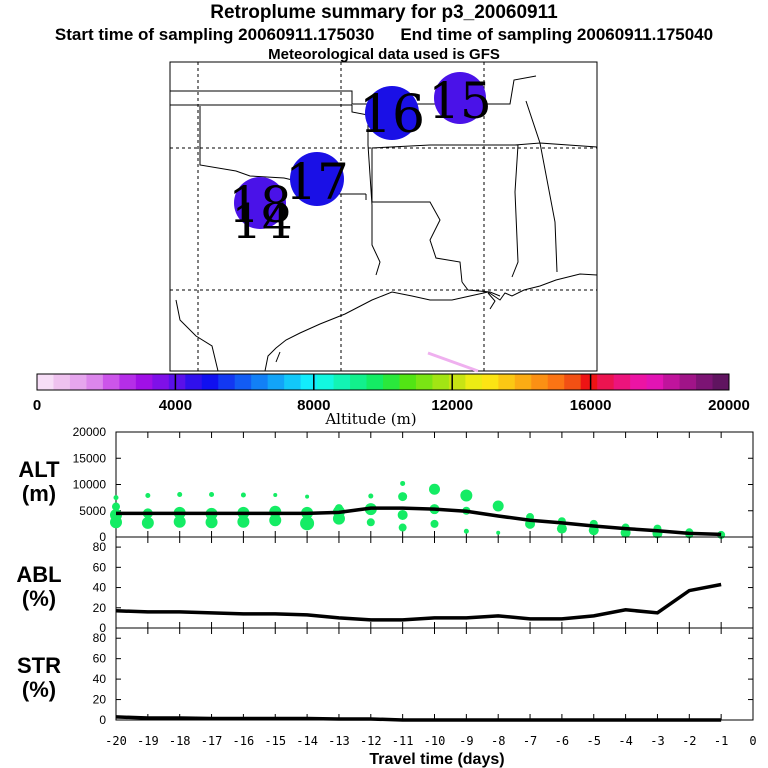 The width and height of the screenshot is (768, 768). Describe the element at coordinates (386, 322) in the screenshot. I see `coastline` at that location.